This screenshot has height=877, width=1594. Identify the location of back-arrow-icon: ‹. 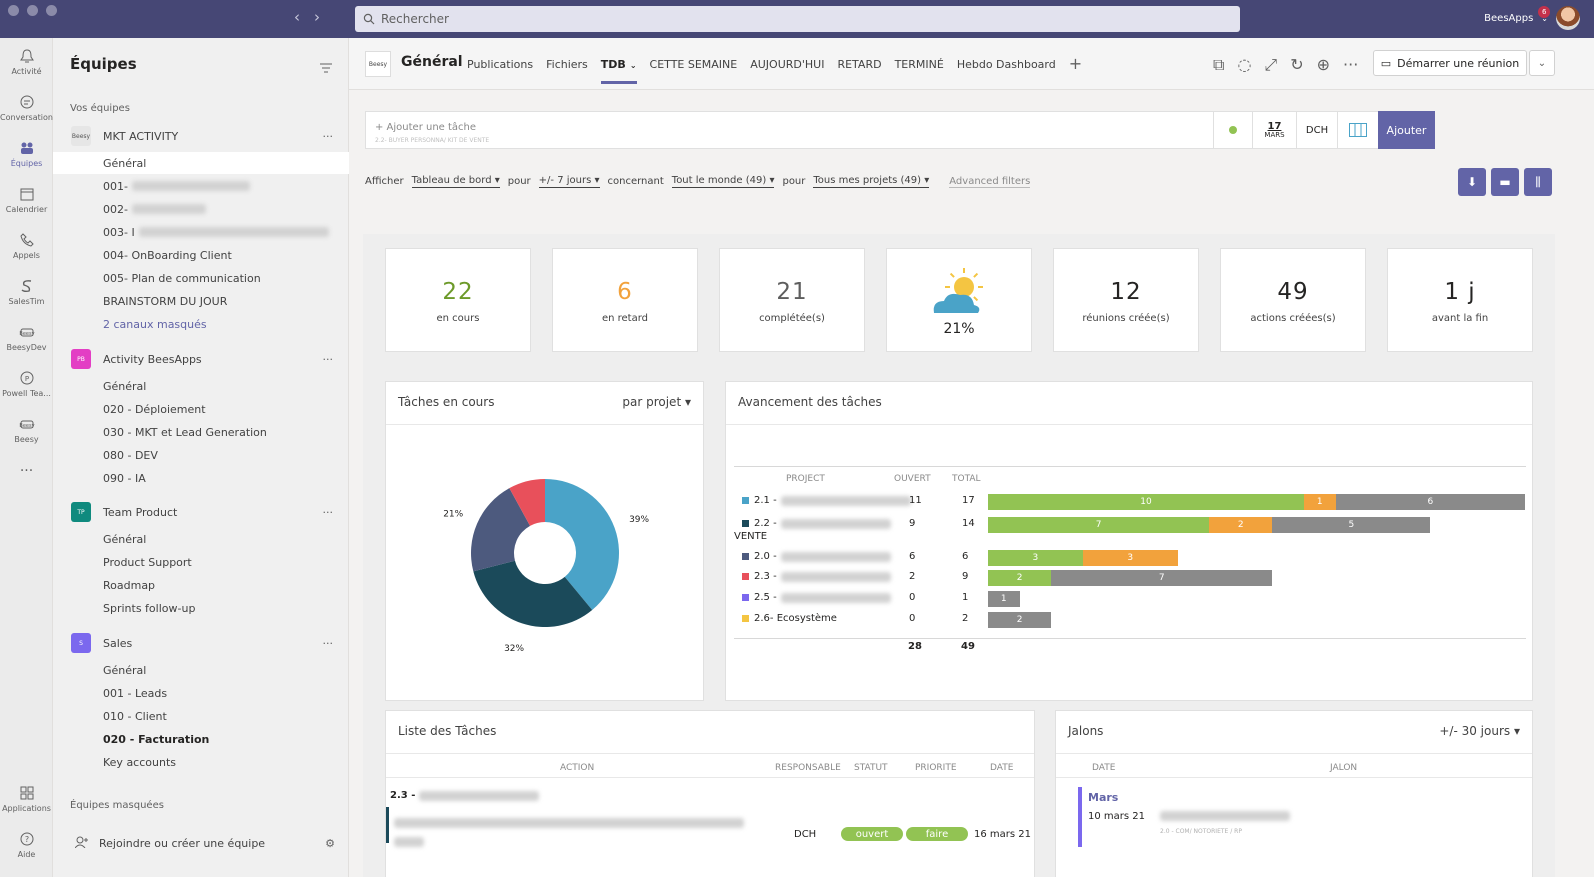
(297, 17).